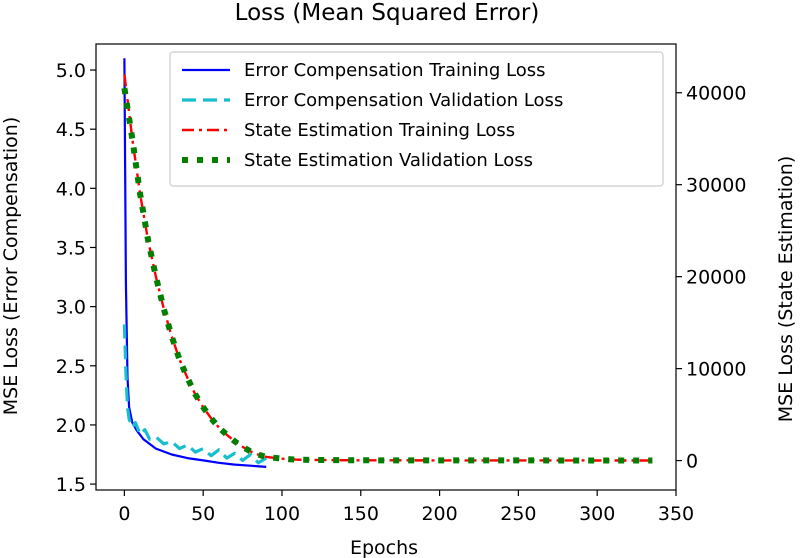  Describe the element at coordinates (71, 485) in the screenshot. I see `y-left-tick-label: 1.5` at that location.